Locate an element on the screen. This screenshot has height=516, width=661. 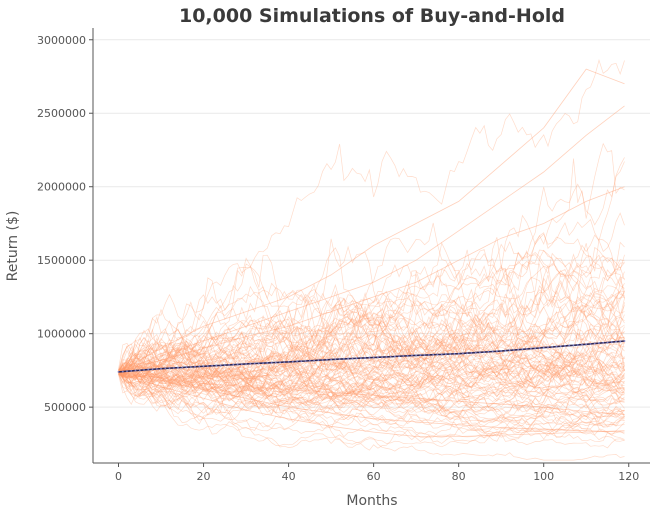
x-tick-label: 20 is located at coordinates (204, 476).